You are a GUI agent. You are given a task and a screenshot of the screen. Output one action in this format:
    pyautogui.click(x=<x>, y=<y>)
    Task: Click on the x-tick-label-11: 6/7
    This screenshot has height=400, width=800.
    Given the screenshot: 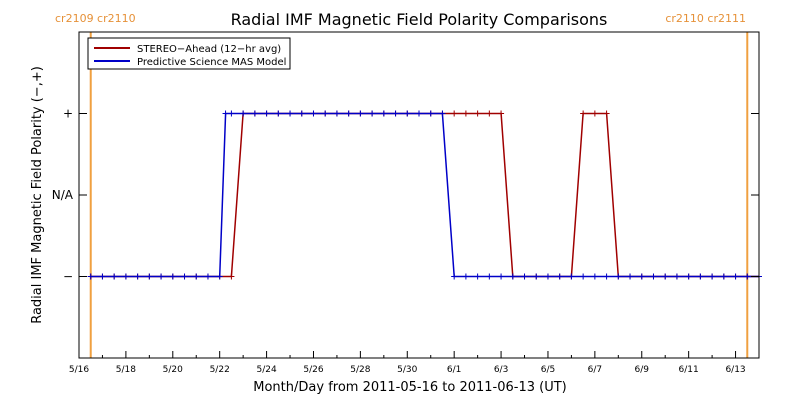 What is the action you would take?
    pyautogui.click(x=595, y=370)
    